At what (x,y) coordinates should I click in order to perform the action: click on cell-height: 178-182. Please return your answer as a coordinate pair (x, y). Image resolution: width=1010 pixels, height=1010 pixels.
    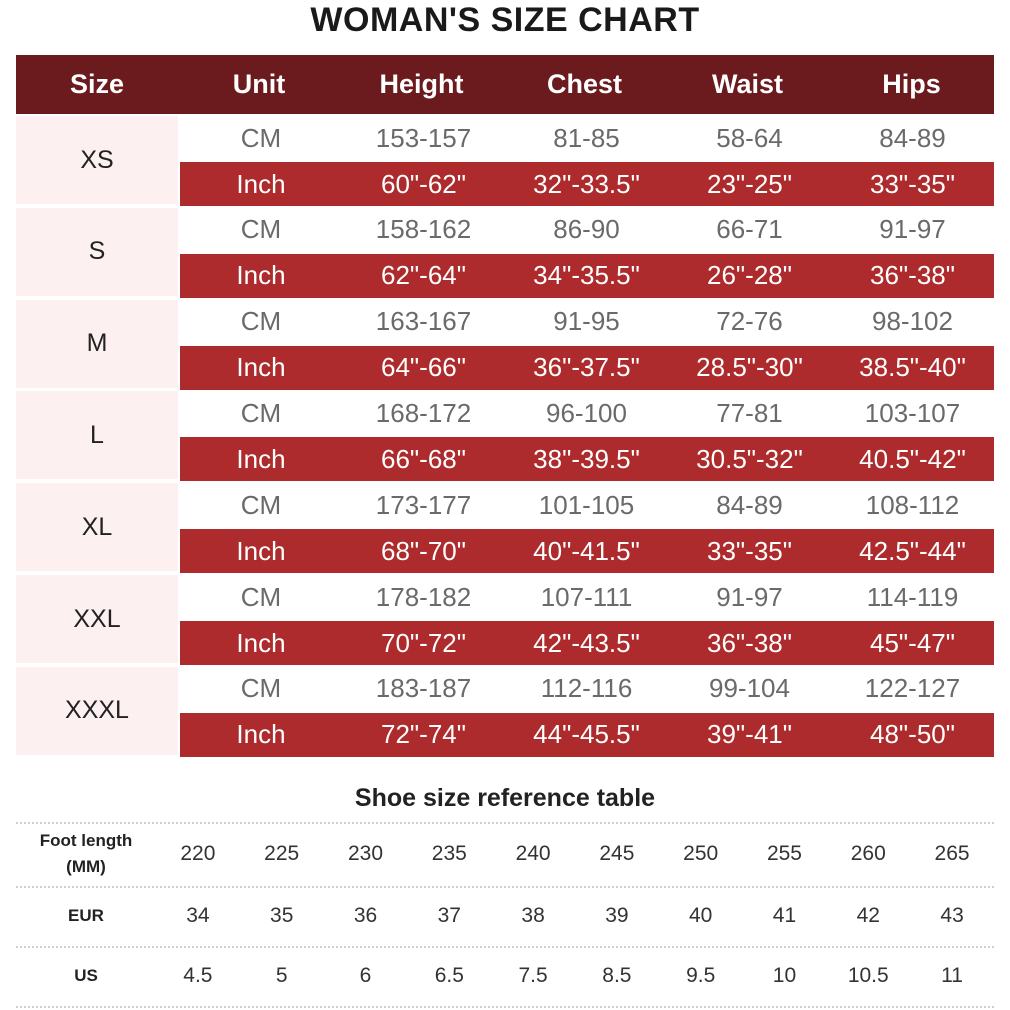
    Looking at the image, I should click on (423, 596).